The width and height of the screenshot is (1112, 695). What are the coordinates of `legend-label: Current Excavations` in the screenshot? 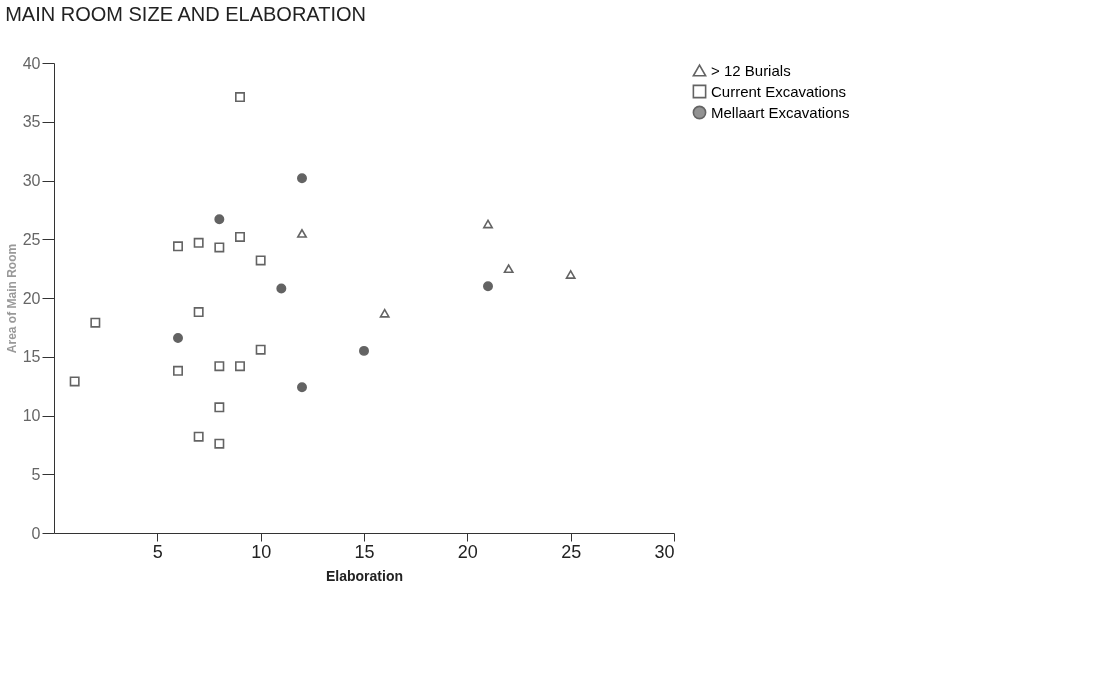 It's located at (779, 91).